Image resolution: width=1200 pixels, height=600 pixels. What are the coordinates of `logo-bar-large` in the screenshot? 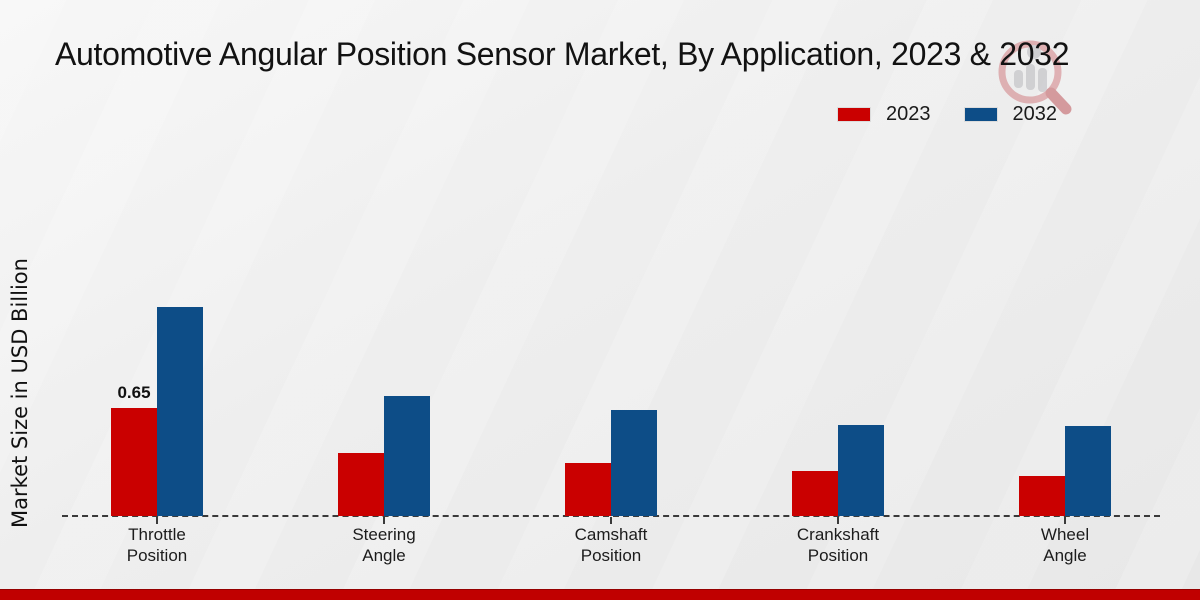 It's located at (1042, 80).